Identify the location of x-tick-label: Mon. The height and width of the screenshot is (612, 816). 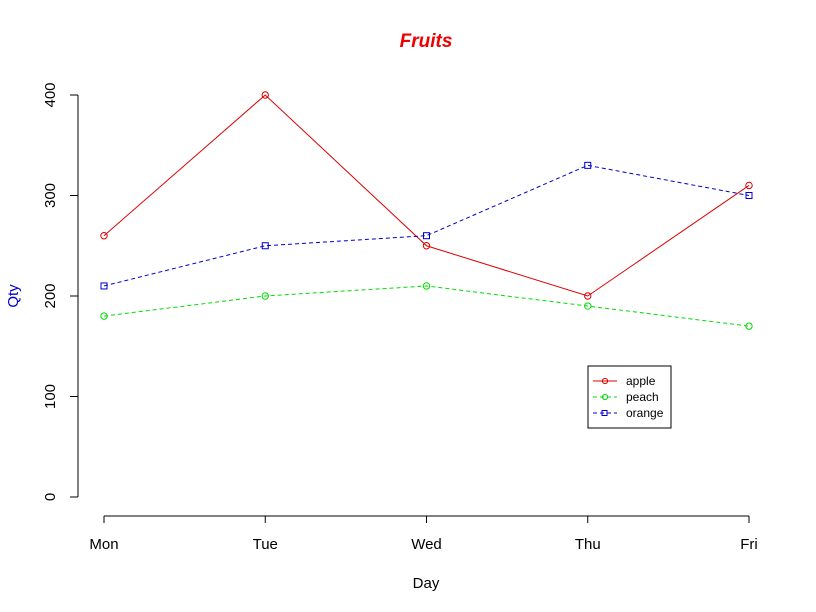
(103, 544).